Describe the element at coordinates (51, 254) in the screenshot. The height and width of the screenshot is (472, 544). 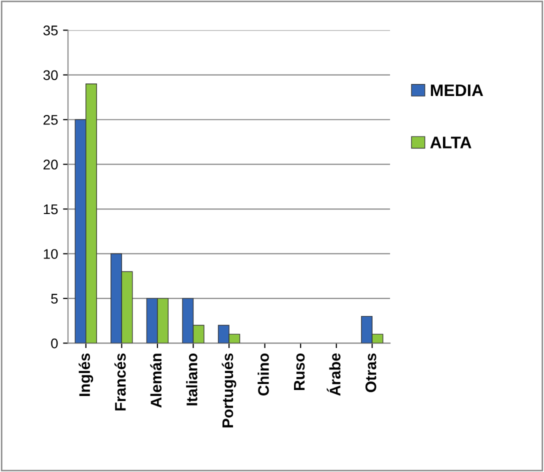
I see `y-tick-label: 10` at that location.